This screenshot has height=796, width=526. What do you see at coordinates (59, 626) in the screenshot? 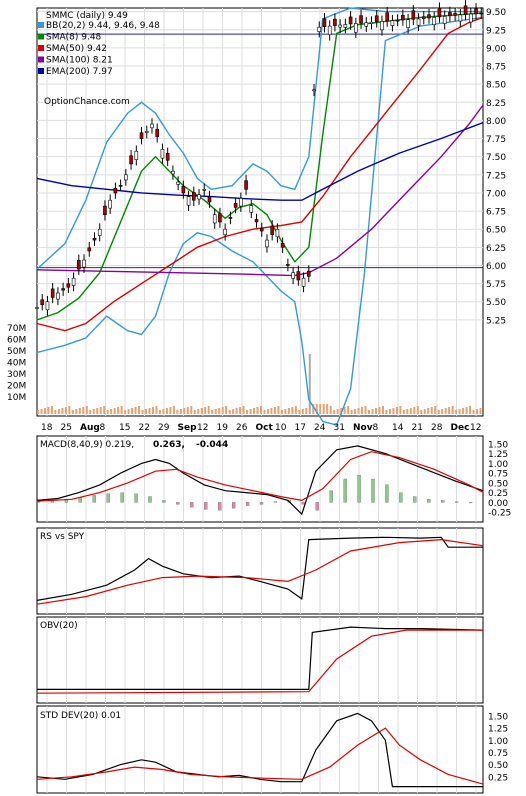
I see `obv-title: OBV(20)` at bounding box center [59, 626].